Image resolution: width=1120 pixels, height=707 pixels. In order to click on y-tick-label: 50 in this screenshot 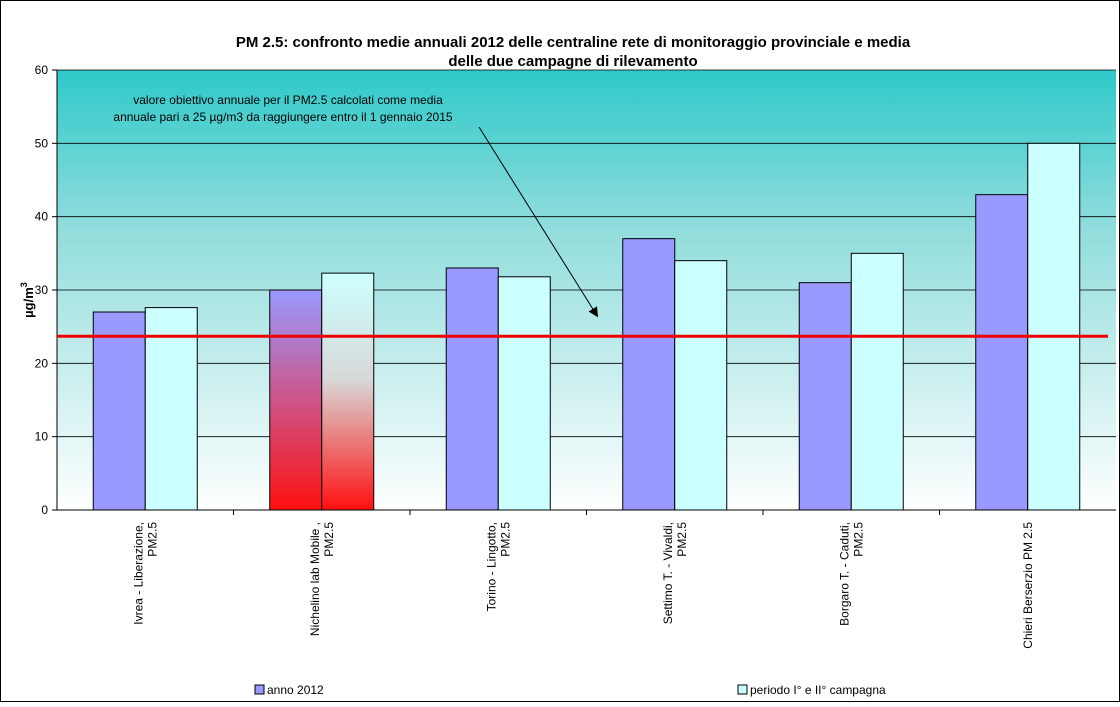, I will do `click(42, 143)`.